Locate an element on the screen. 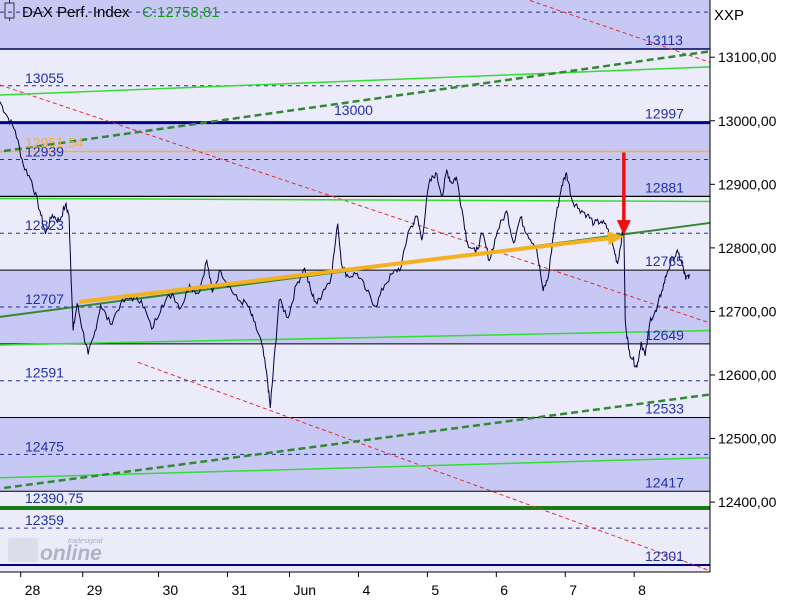 Image resolution: width=800 pixels, height=605 pixels. y-tick-label-4: 12700,00 is located at coordinates (747, 311).